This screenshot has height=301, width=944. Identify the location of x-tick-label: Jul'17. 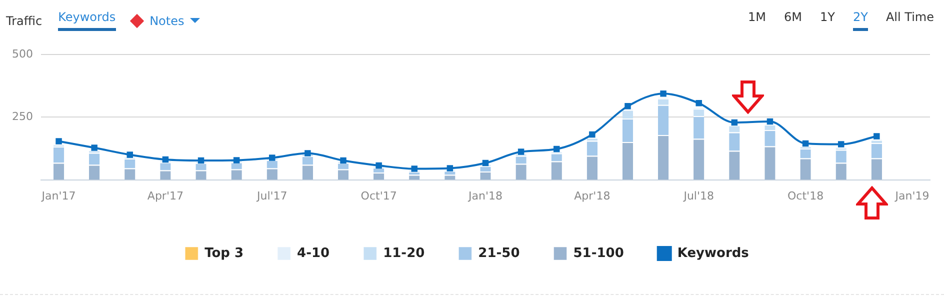
(272, 195).